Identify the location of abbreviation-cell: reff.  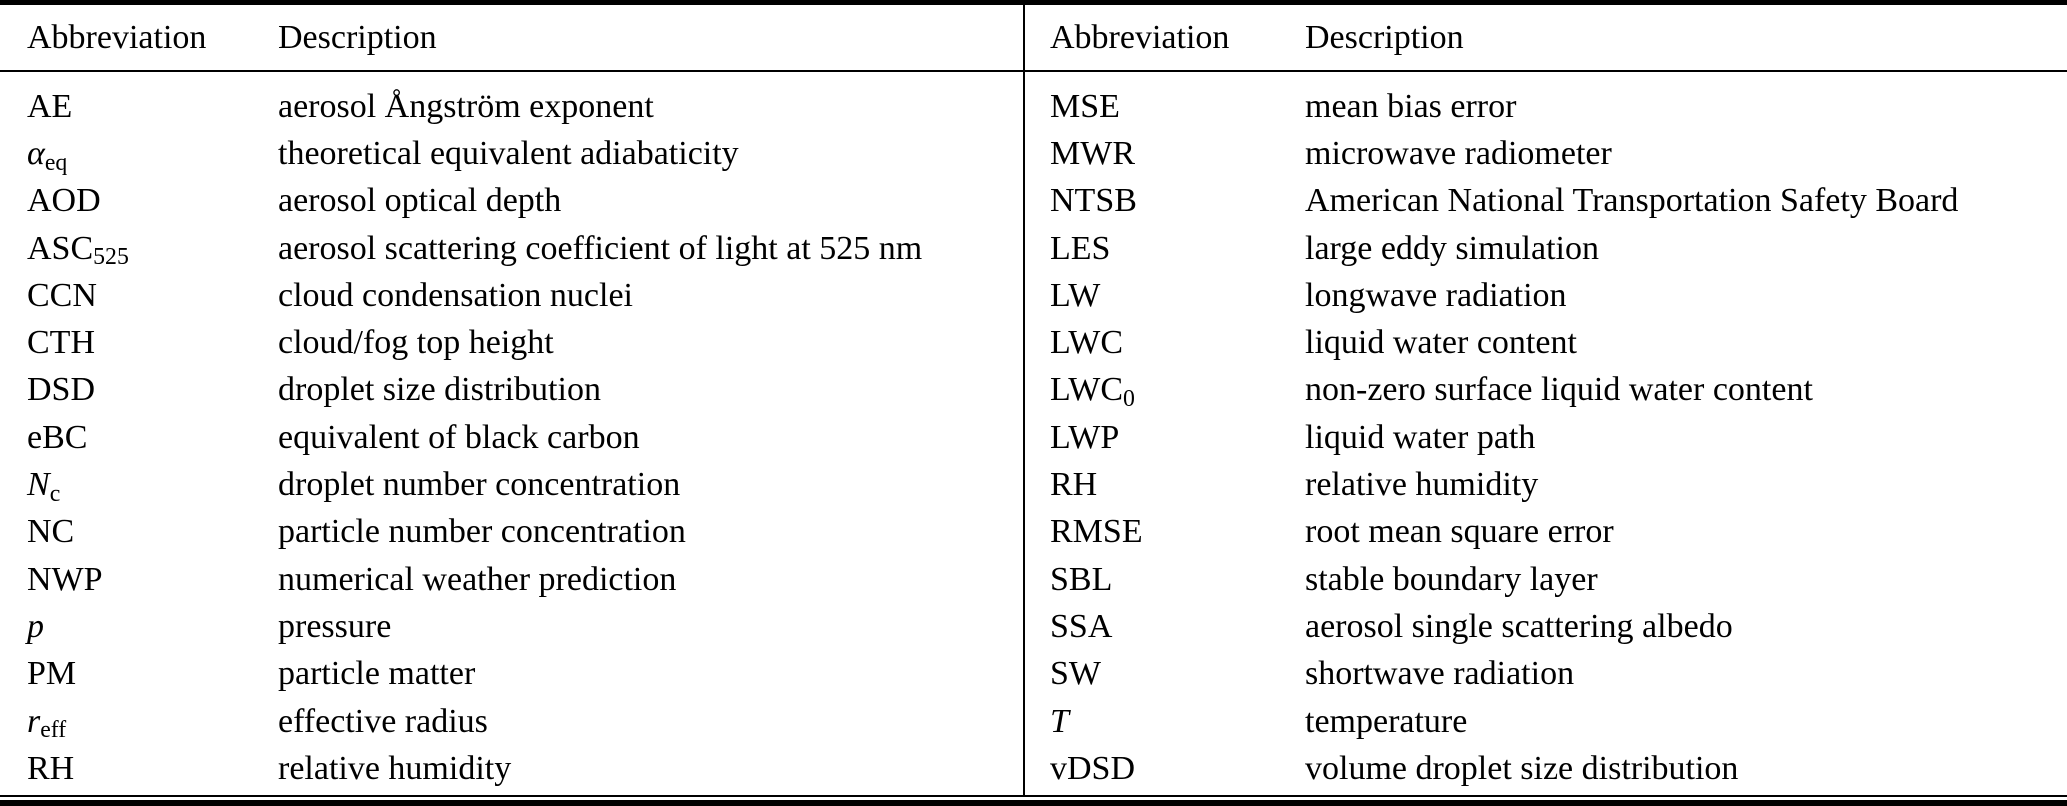
(47, 723).